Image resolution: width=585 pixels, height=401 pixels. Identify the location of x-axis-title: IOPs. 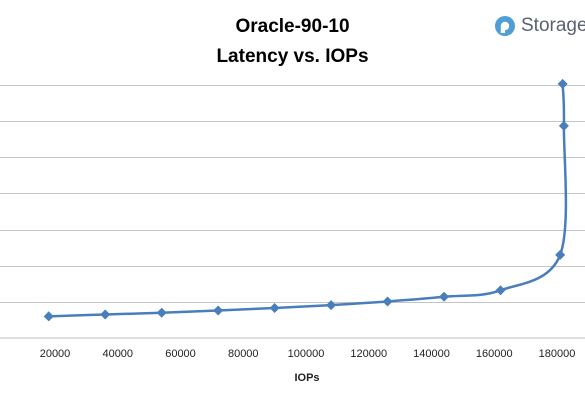
(306, 378).